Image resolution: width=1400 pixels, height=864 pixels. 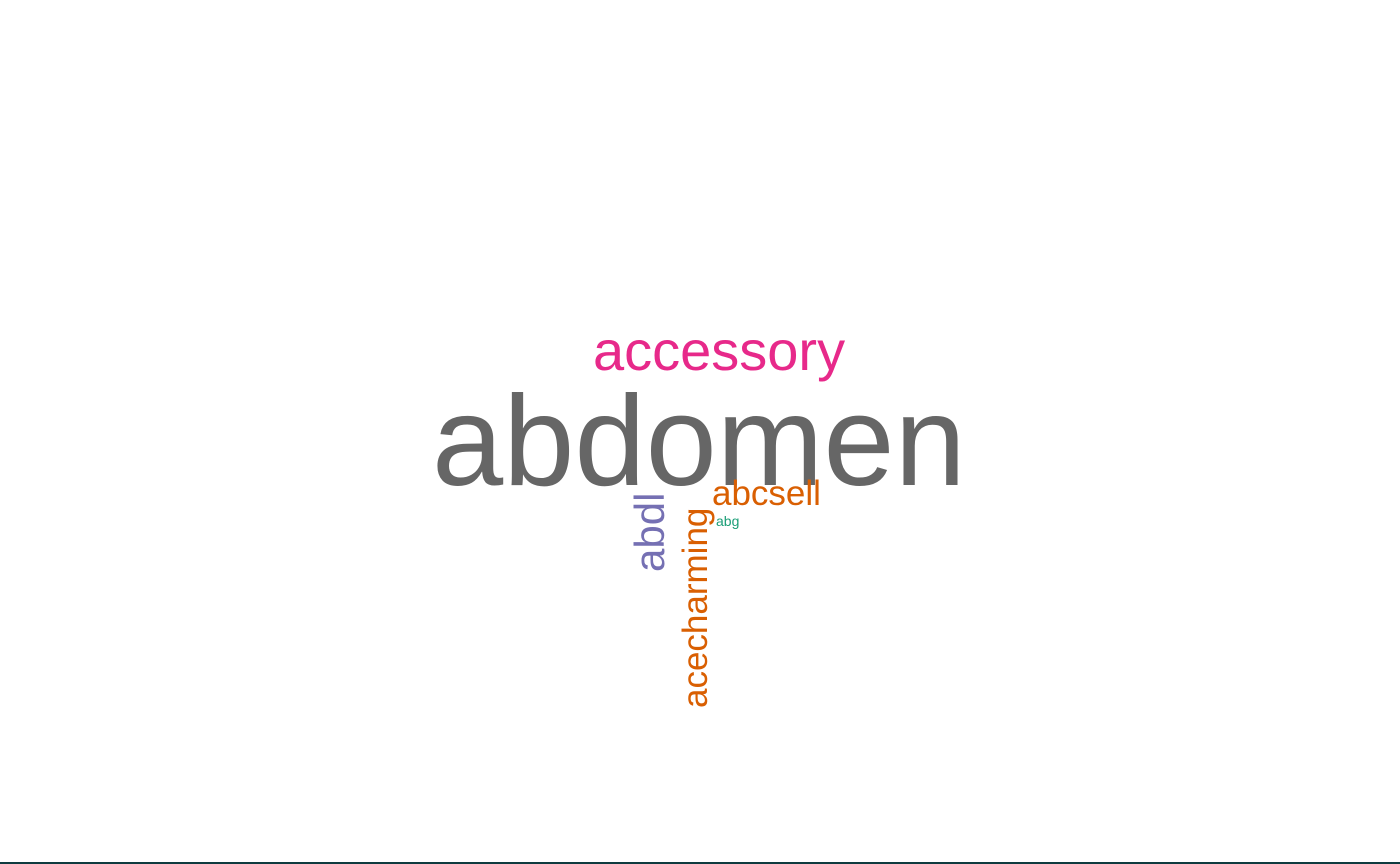 I want to click on word-acecharming: acecharming, so click(x=695, y=607).